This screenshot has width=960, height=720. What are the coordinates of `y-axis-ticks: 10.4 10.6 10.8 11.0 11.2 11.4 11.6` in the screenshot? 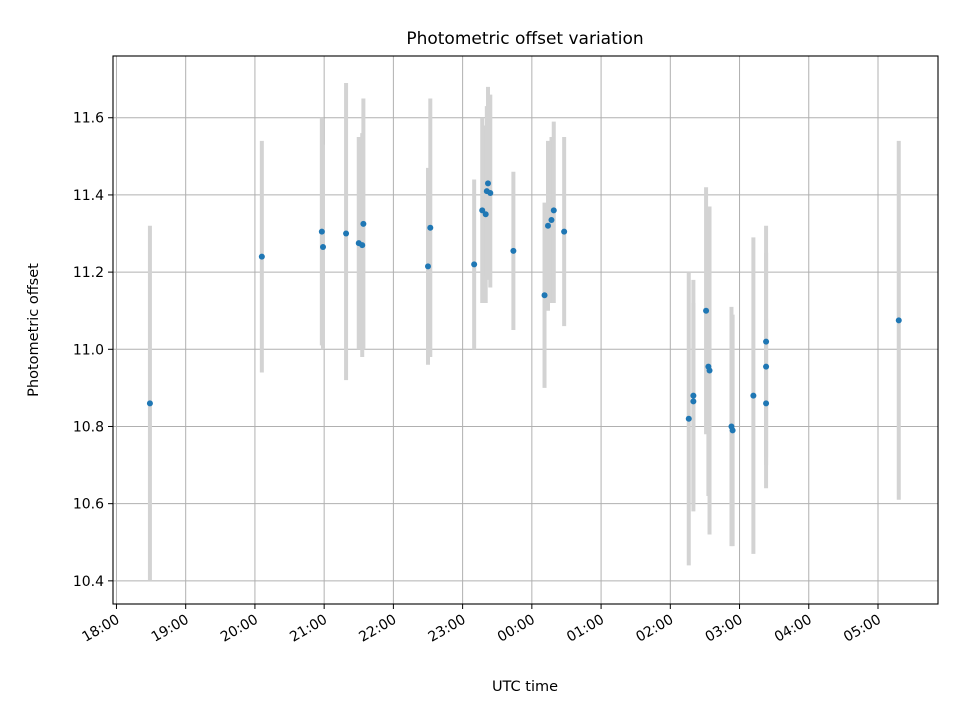 It's located at (93, 350).